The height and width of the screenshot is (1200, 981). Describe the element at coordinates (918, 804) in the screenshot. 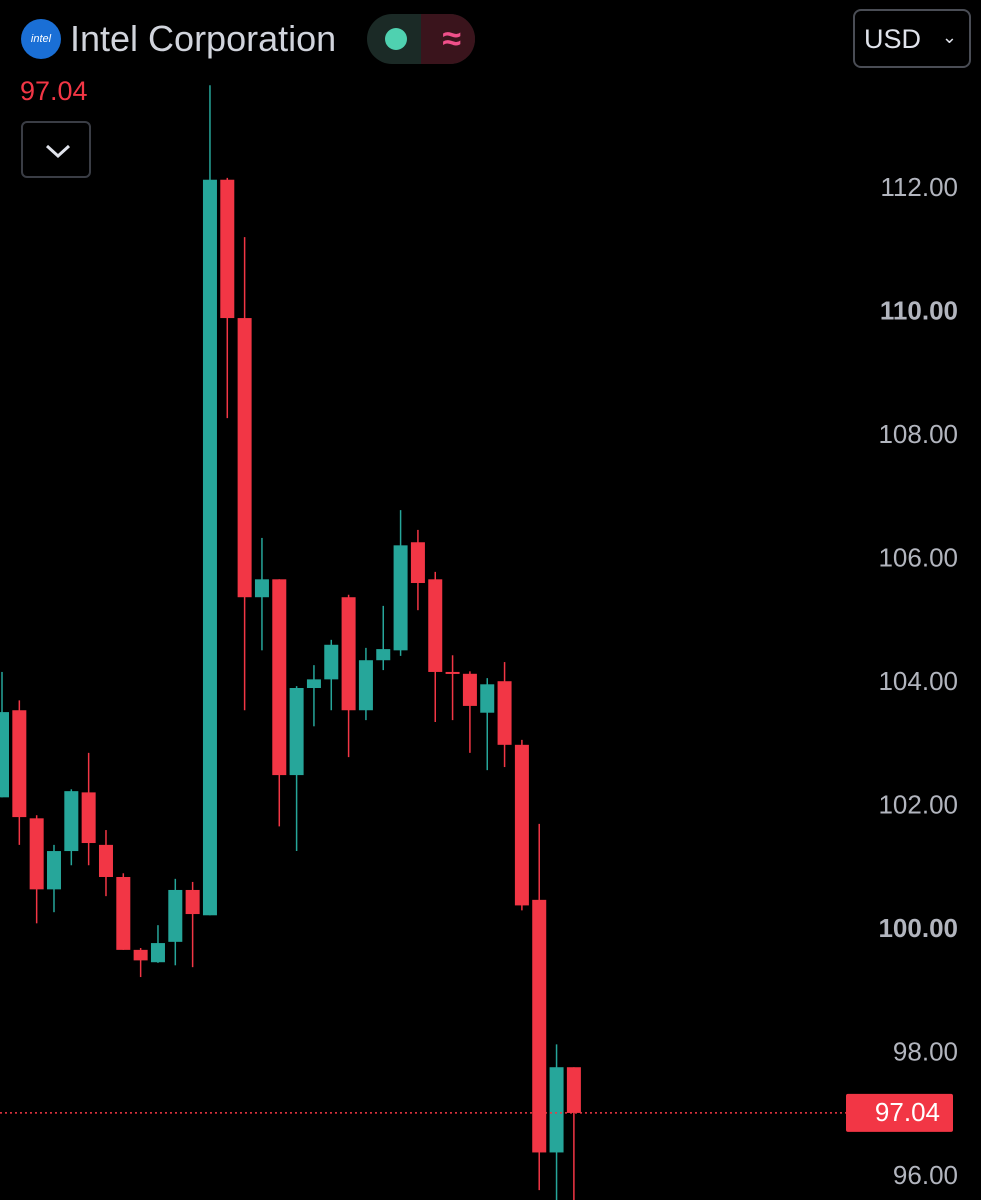

I see `y-tick-label: 102.00` at that location.